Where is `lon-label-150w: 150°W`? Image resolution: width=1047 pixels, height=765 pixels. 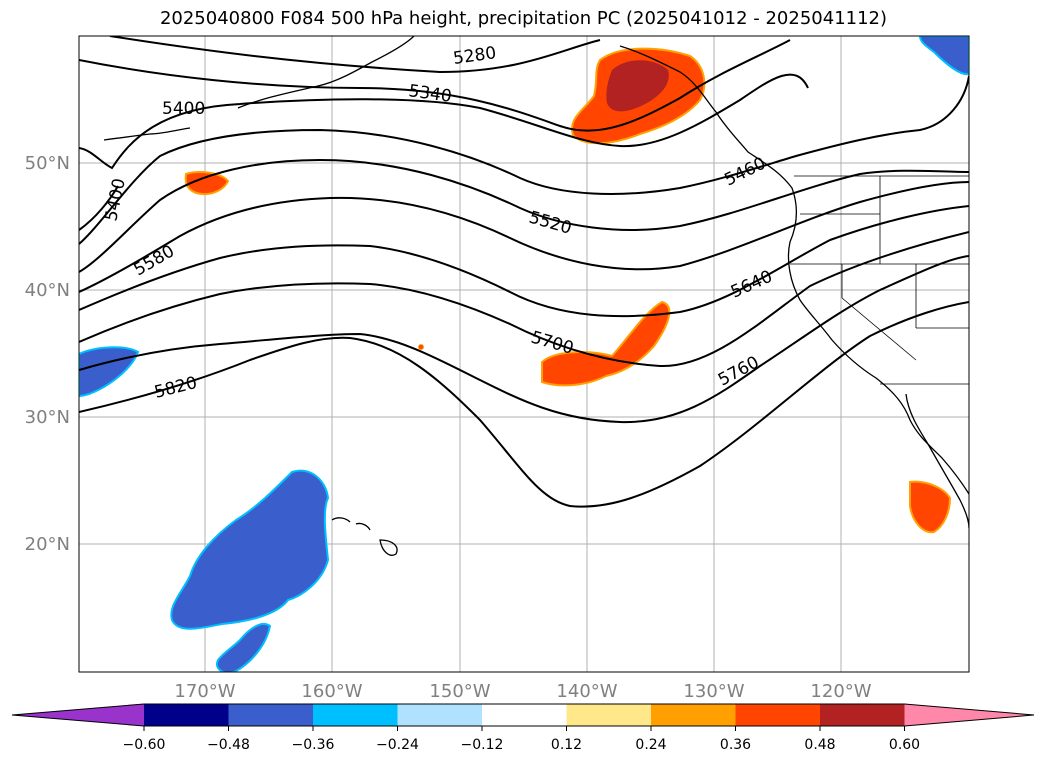 lon-label-150w: 150°W is located at coordinates (459, 691).